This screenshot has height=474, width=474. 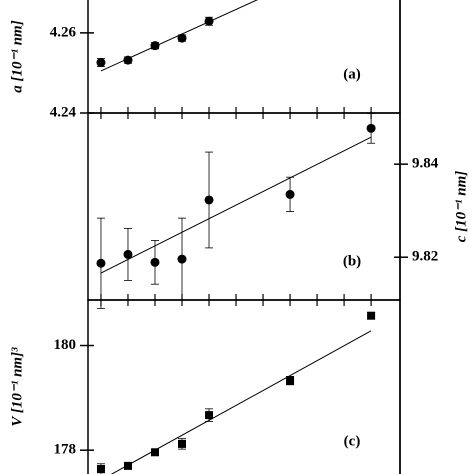 What do you see at coordinates (425, 164) in the screenshot?
I see `y-tick-label: 9.84` at bounding box center [425, 164].